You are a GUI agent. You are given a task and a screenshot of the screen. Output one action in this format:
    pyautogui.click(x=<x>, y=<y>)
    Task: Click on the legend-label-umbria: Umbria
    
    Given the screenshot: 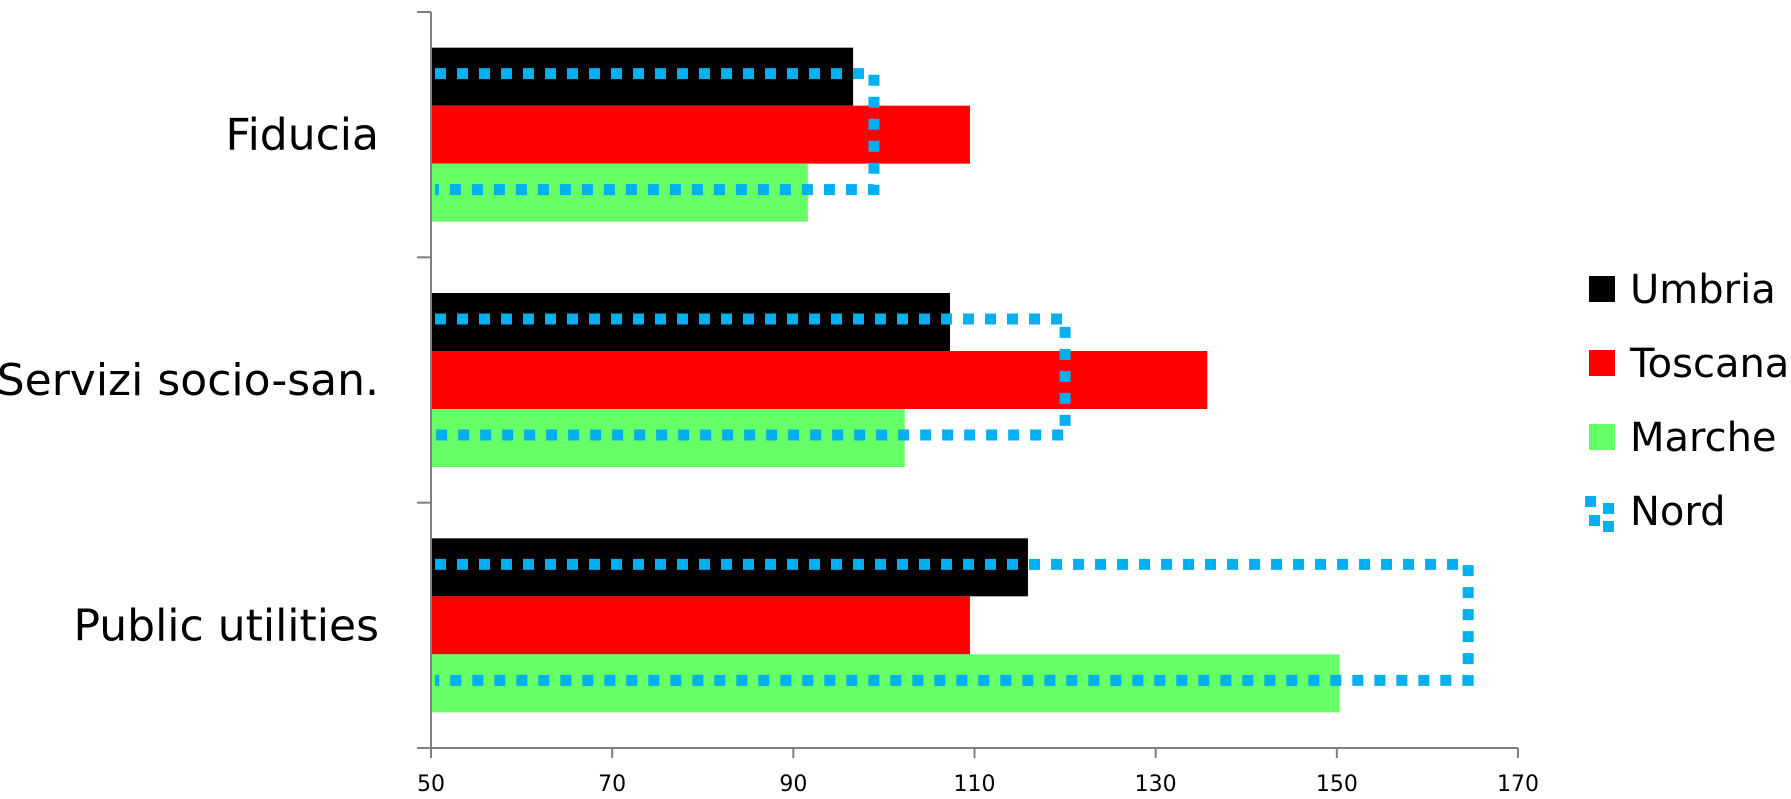 What is the action you would take?
    pyautogui.click(x=1703, y=290)
    